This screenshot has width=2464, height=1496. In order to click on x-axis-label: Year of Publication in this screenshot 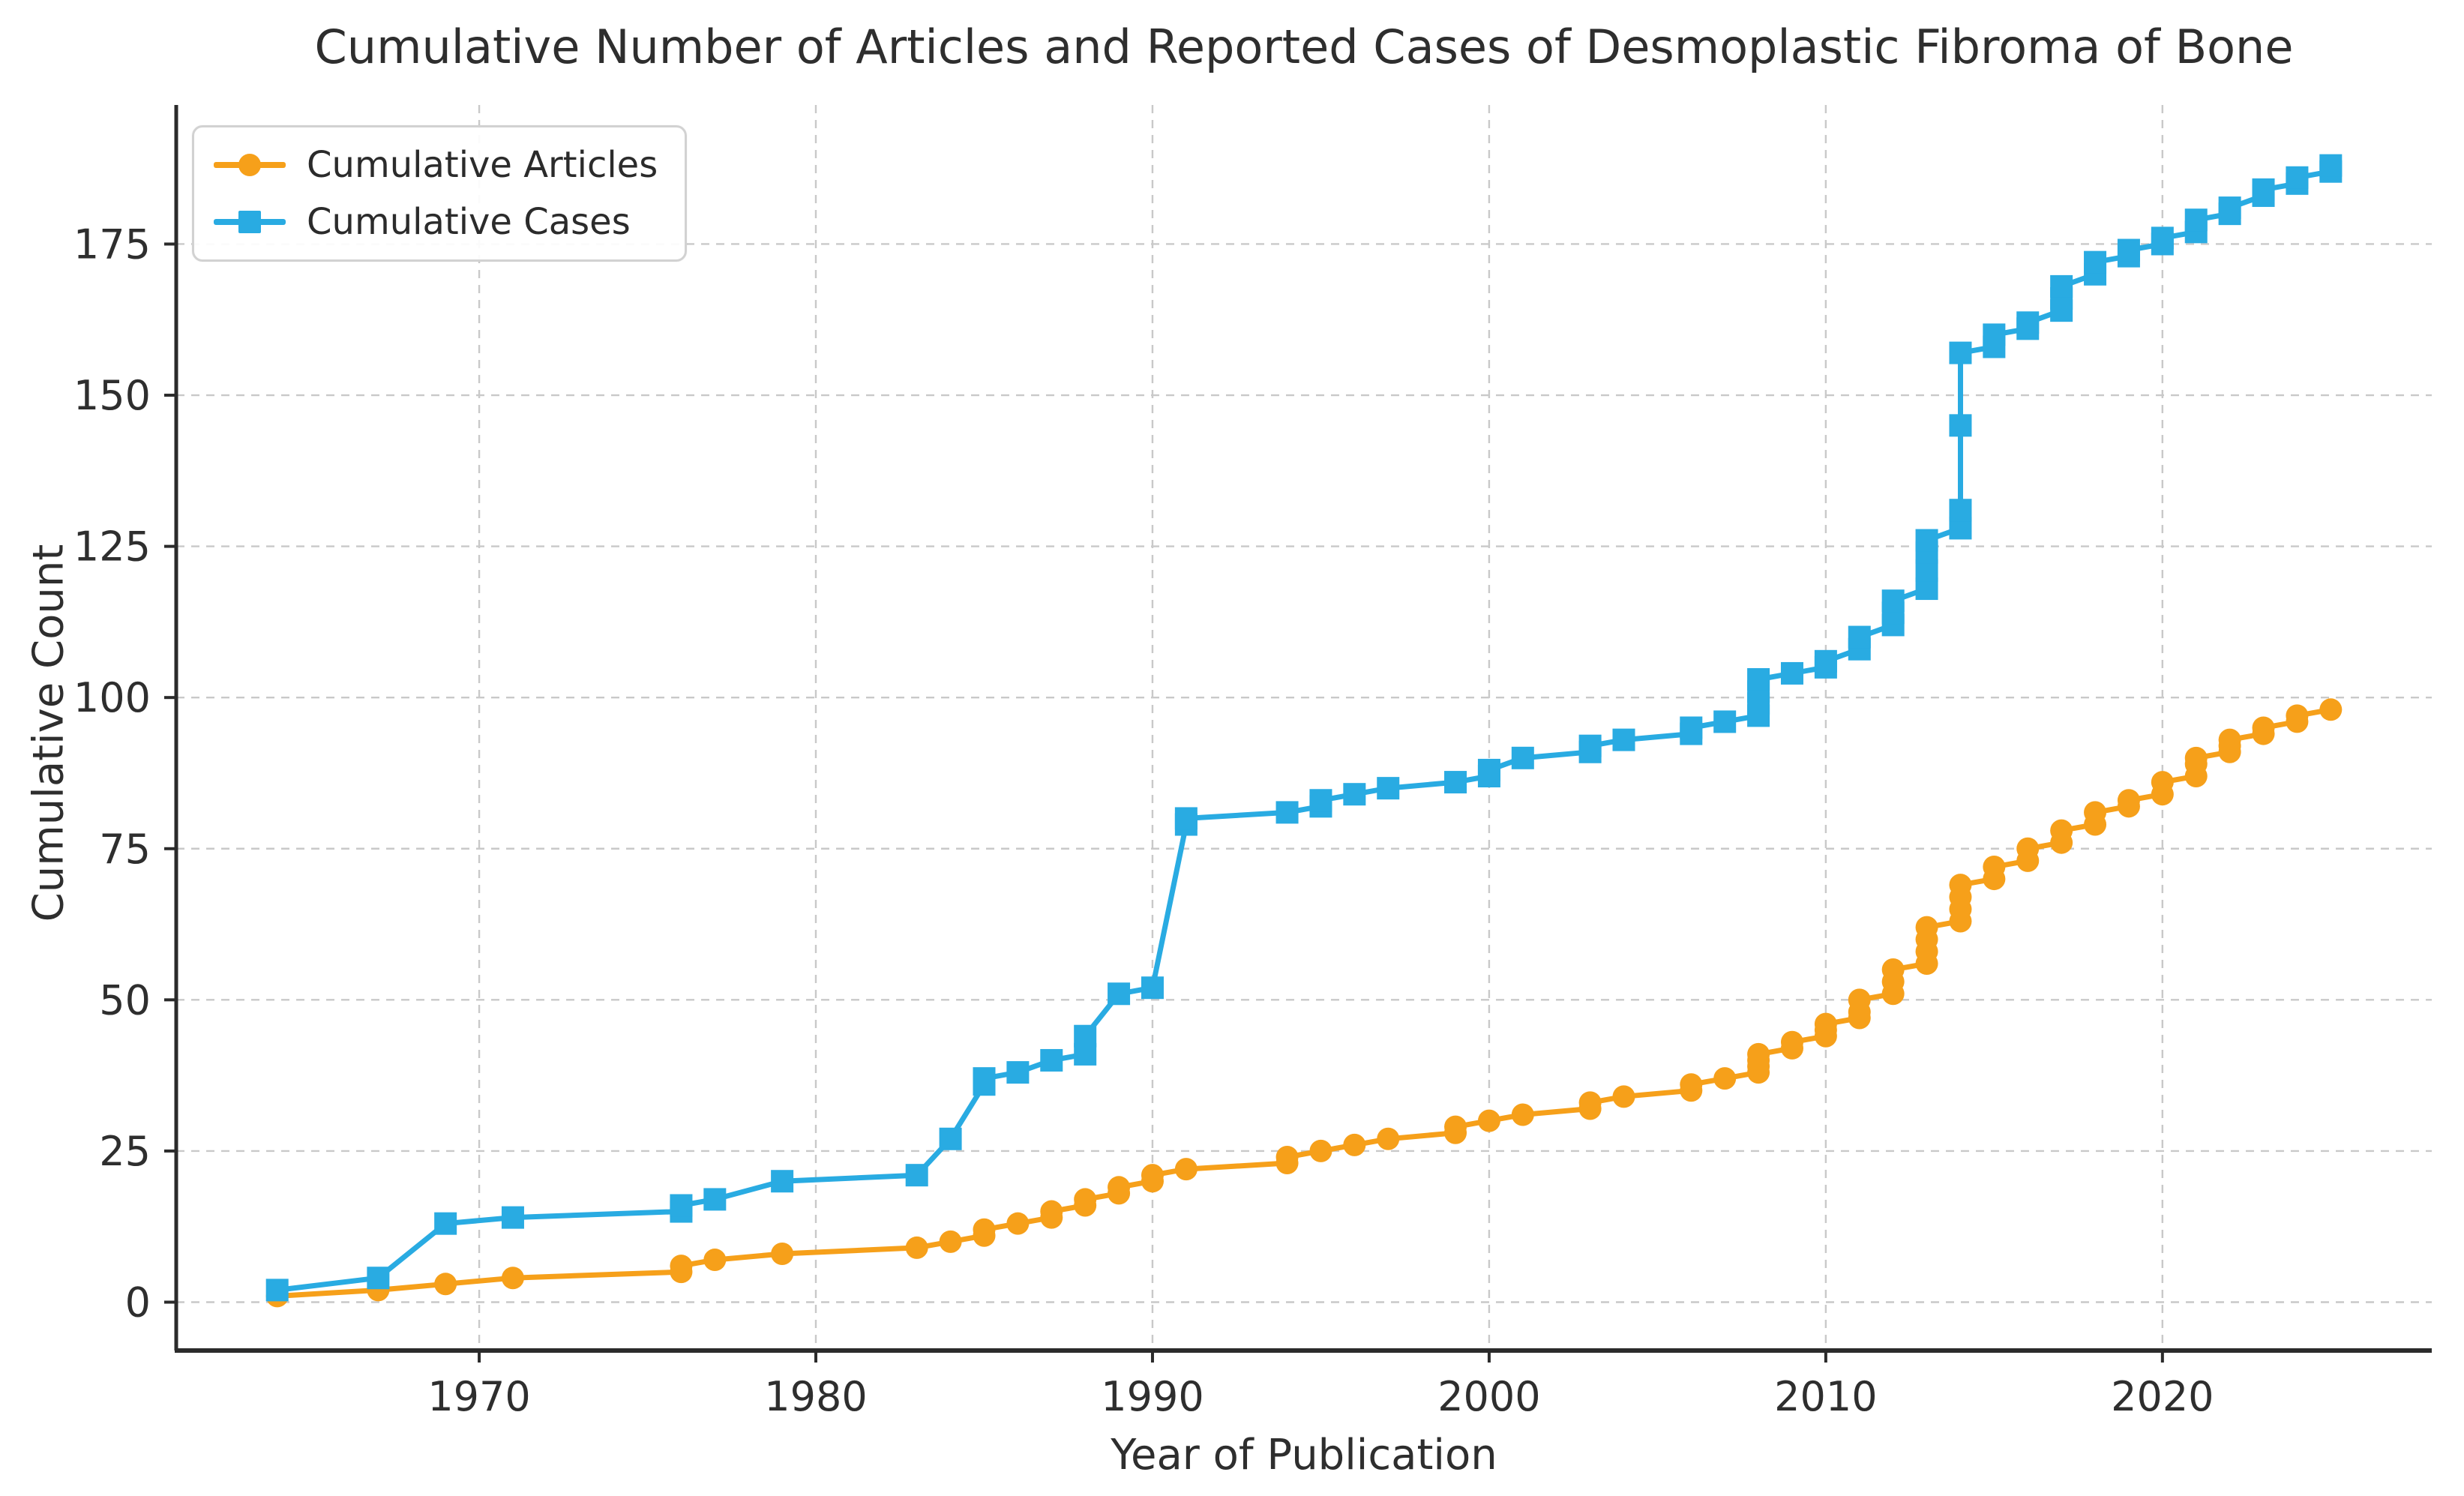, I will do `click(1304, 1455)`.